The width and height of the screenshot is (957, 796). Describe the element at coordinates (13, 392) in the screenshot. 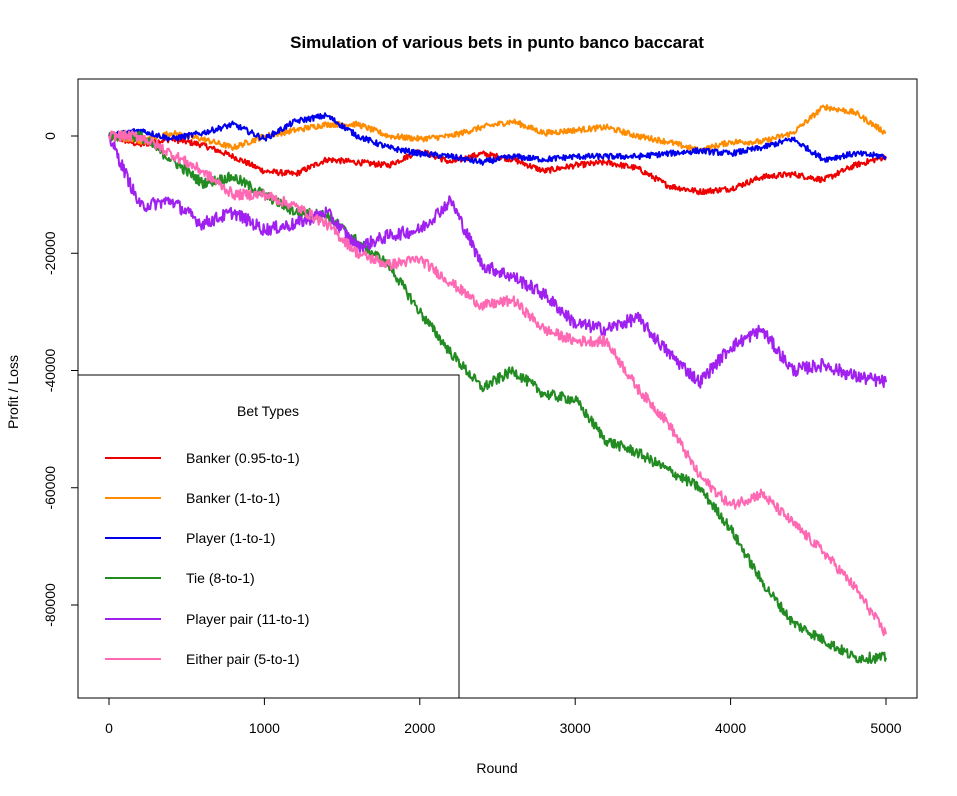

I see `y-axis-label: Profit / Loss` at that location.